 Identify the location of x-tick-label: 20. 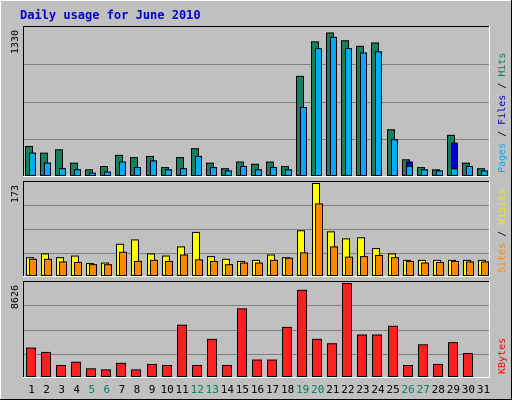
(317, 389).